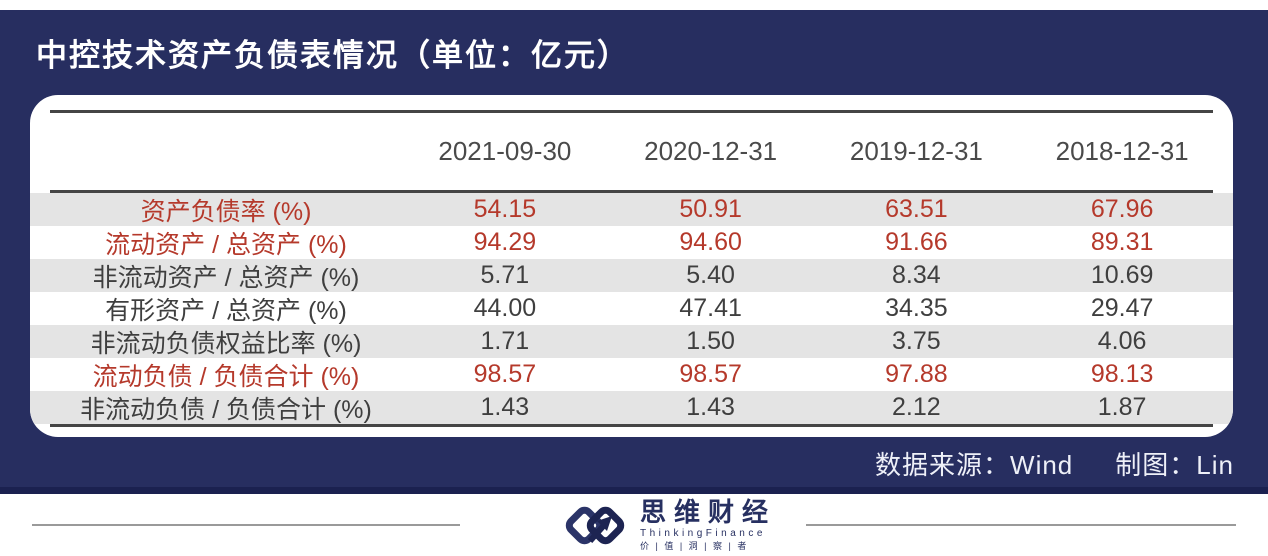  What do you see at coordinates (1122, 374) in the screenshot?
I see `cell-value: 98.13` at bounding box center [1122, 374].